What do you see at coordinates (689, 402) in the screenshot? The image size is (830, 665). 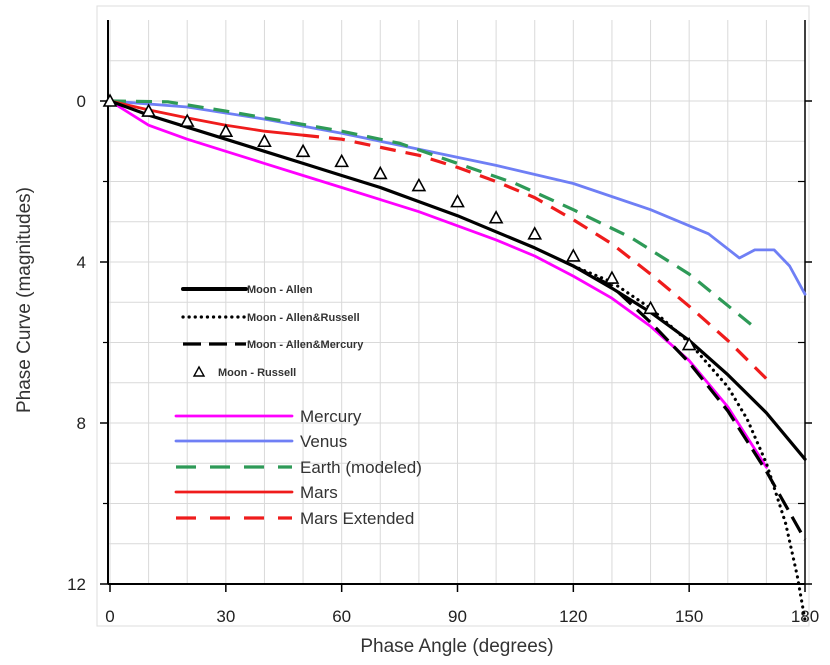 I see `series-line-moon-allen-mercury` at bounding box center [689, 402].